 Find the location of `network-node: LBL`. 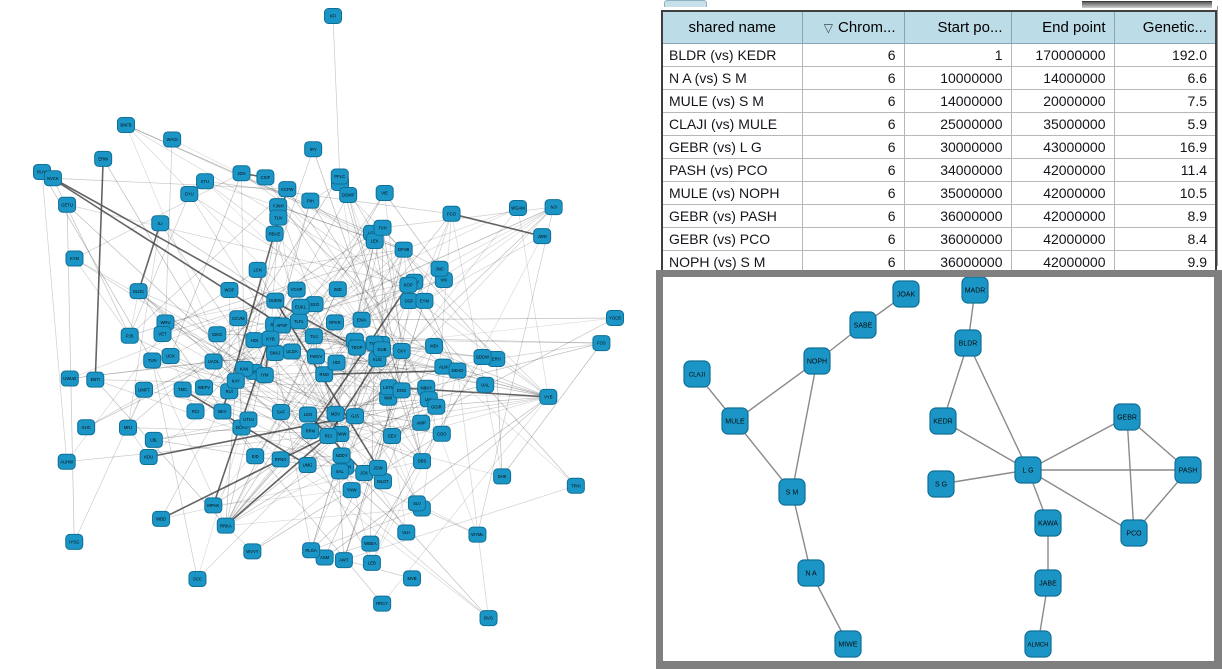

network-node: LBL is located at coordinates (153, 439).